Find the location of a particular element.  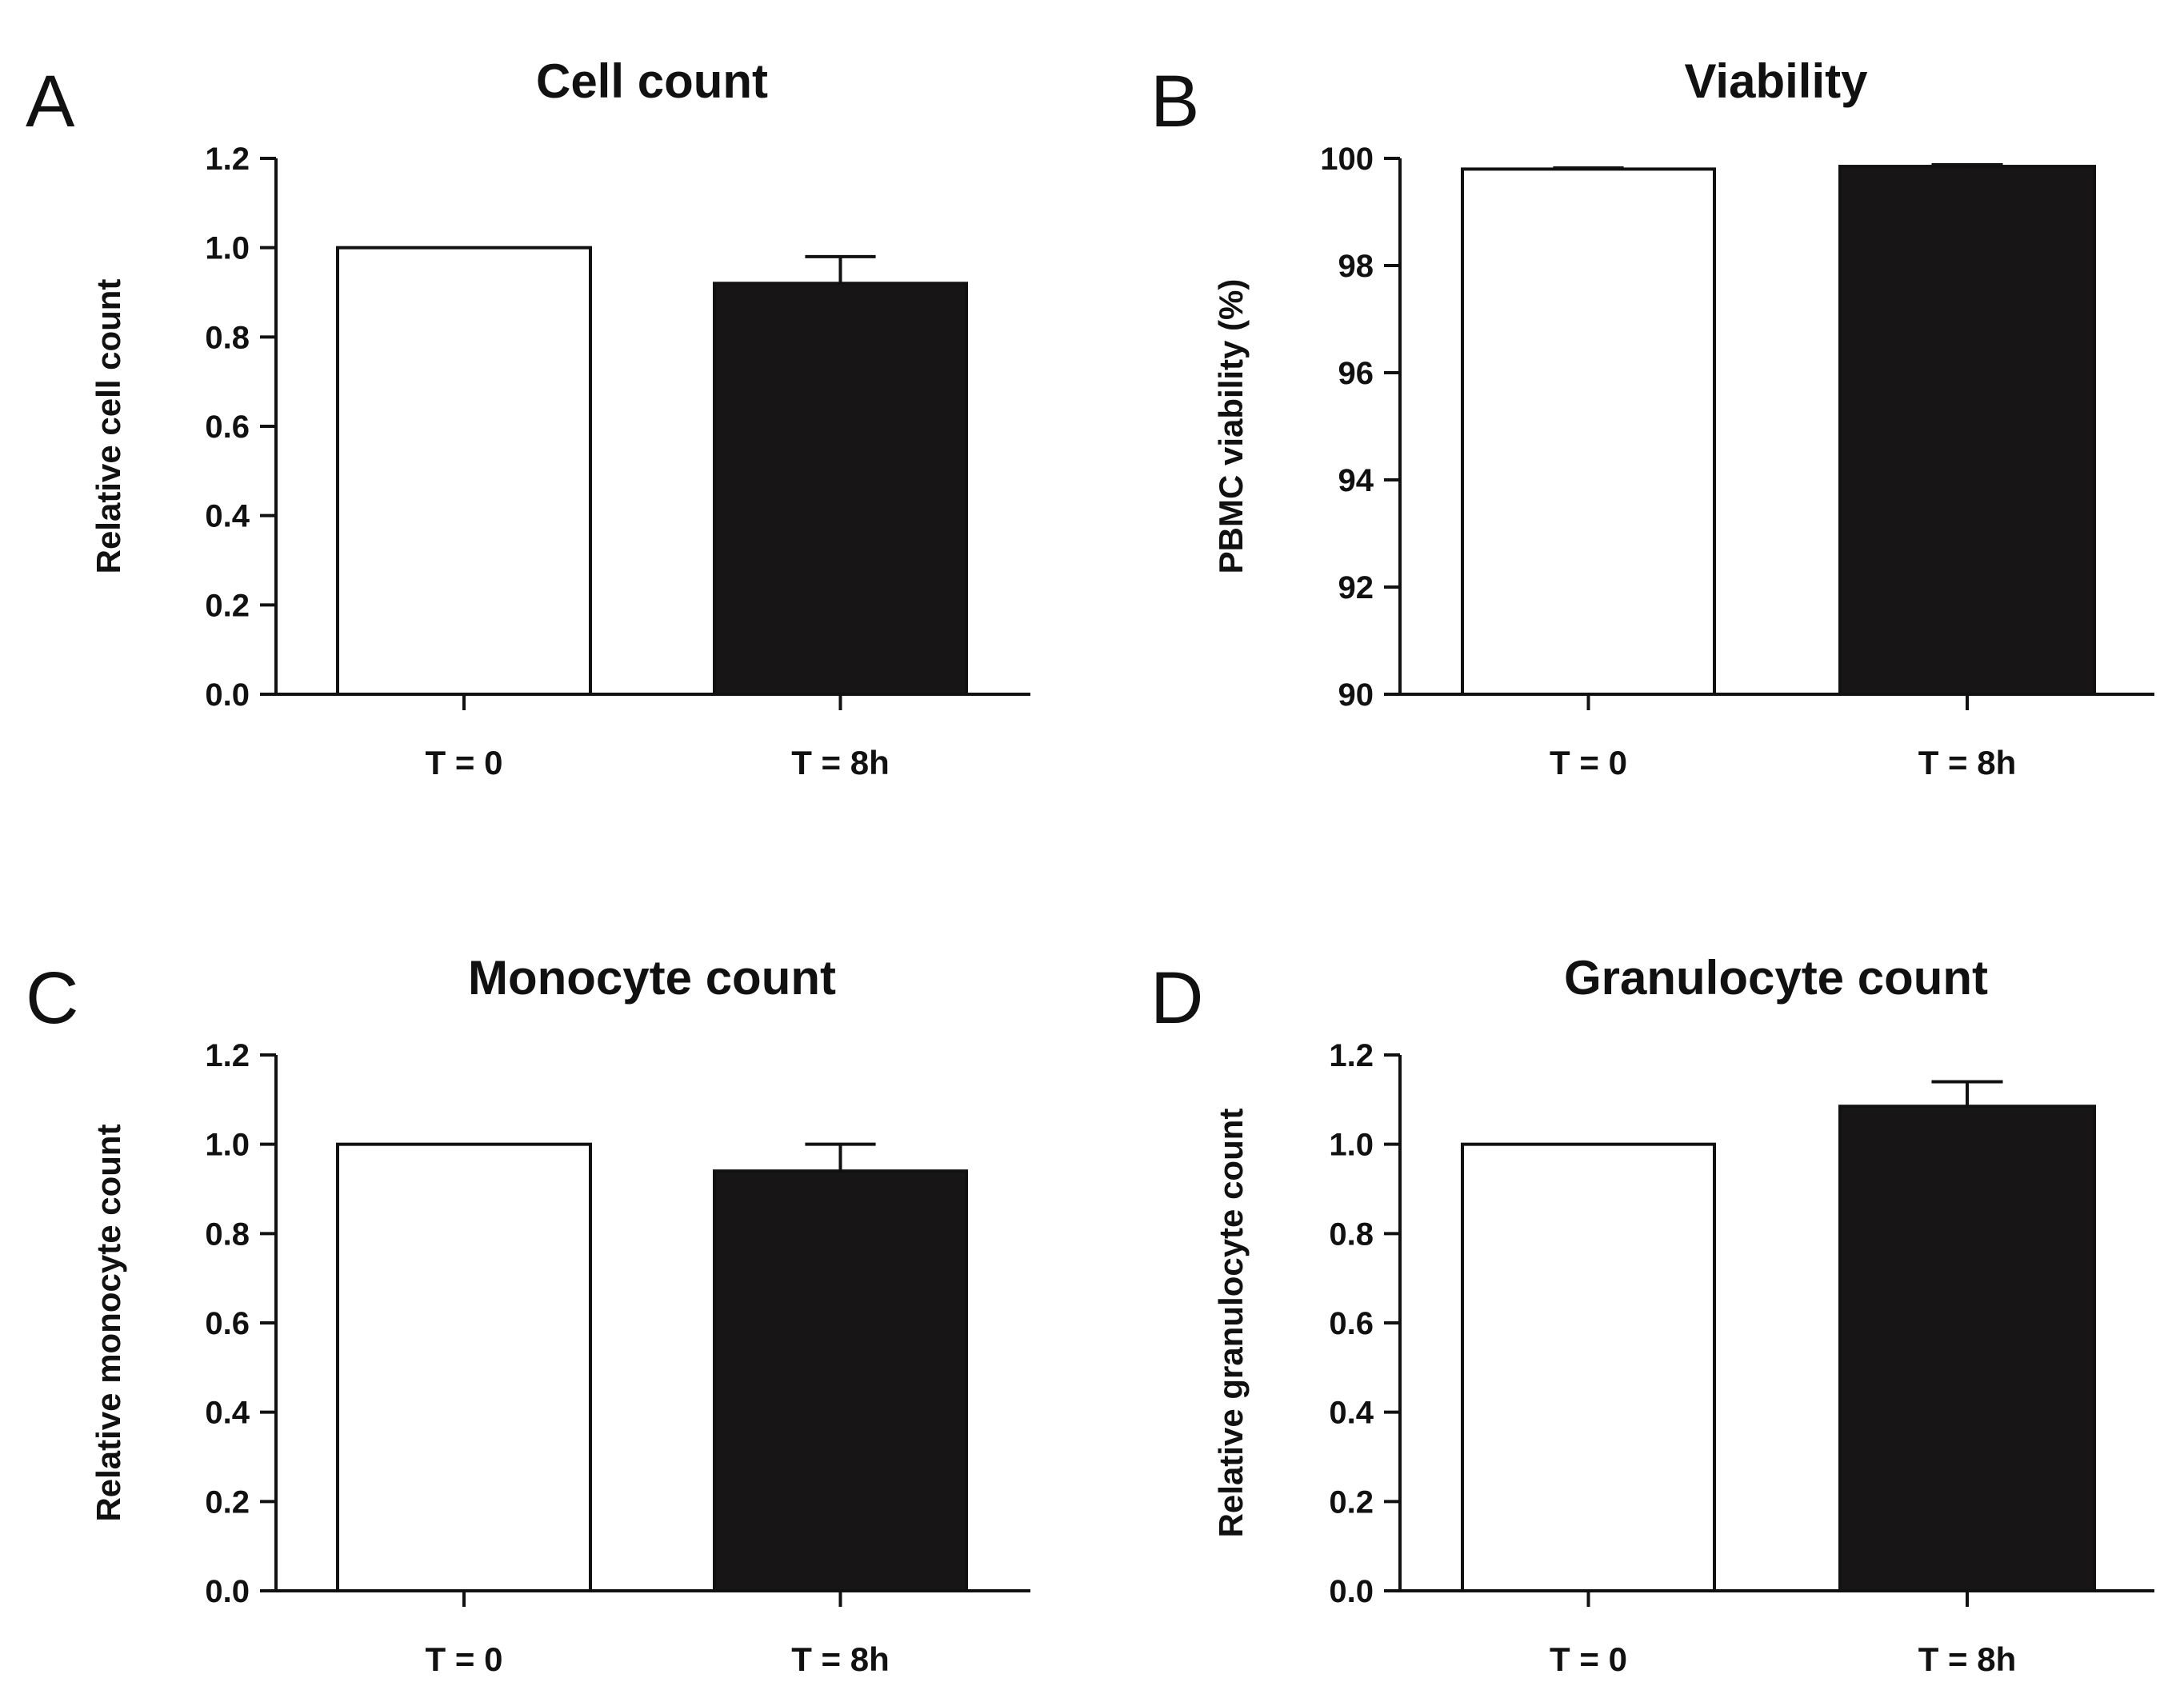

y-tick-label: 92 is located at coordinates (1356, 587).